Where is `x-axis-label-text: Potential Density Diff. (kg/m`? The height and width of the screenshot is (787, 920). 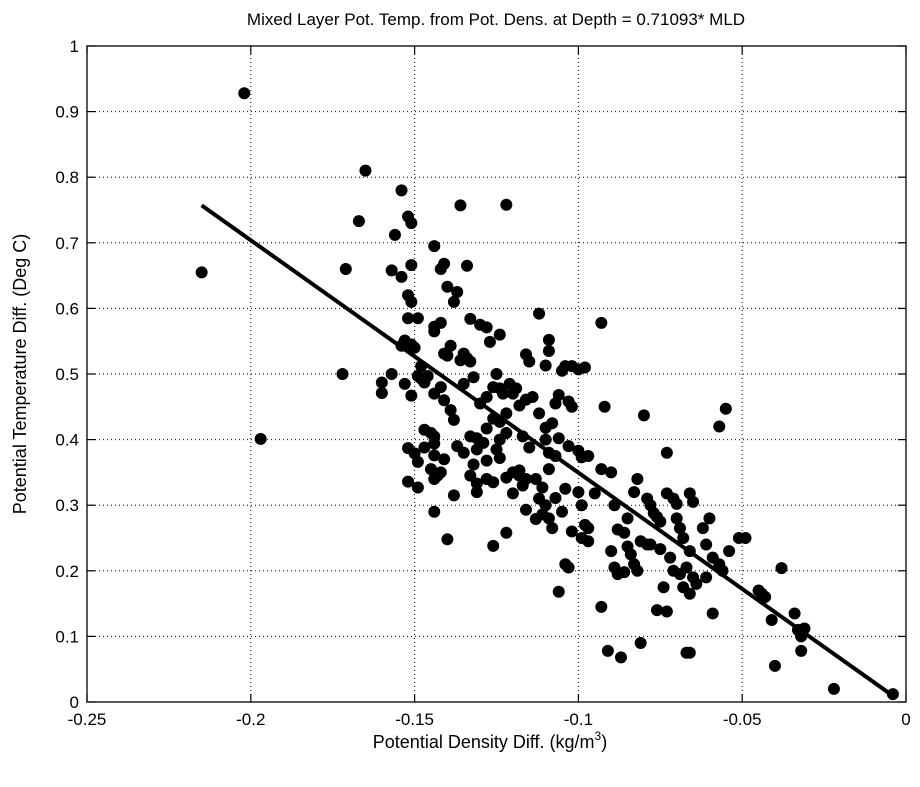
x-axis-label-text: Potential Density Diff. (kg/m is located at coordinates (484, 742).